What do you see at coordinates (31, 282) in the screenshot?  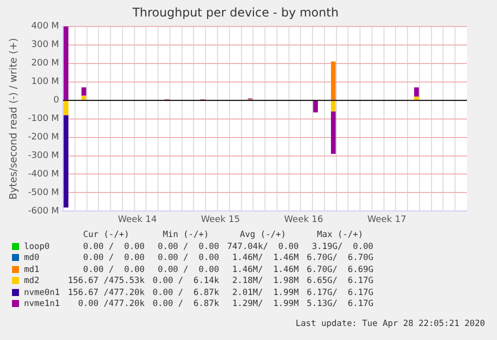 I see `legend-label: md2` at bounding box center [31, 282].